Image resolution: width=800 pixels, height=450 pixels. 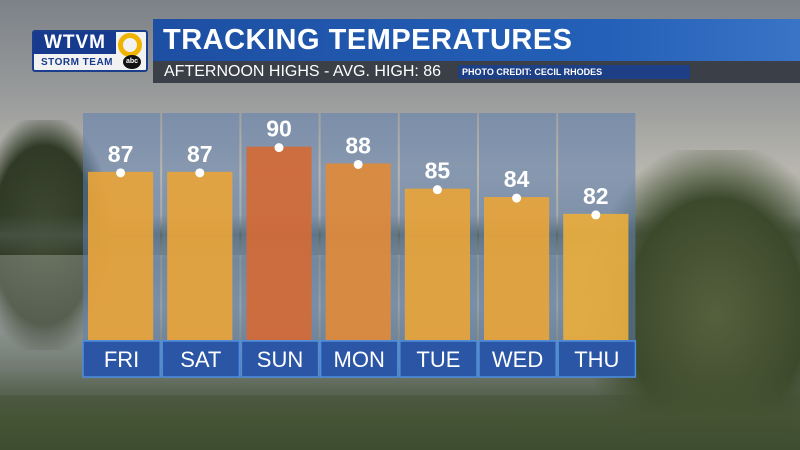 I want to click on day-label-thu: THU, so click(x=596, y=359).